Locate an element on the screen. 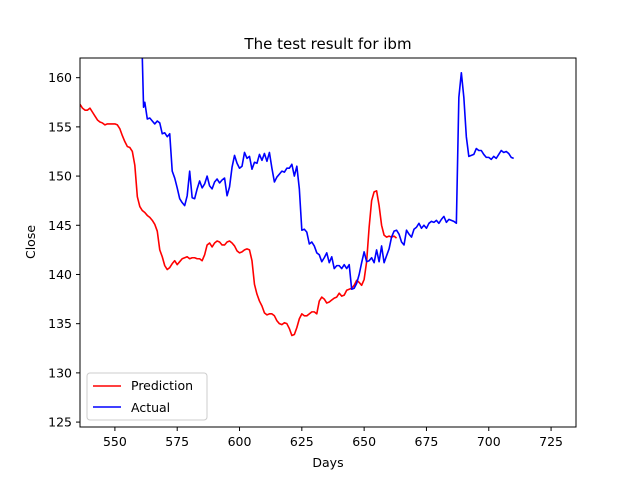 The image size is (640, 480). y-axis: 125 130 135 140 145 150 155 160 is located at coordinates (64, 250).